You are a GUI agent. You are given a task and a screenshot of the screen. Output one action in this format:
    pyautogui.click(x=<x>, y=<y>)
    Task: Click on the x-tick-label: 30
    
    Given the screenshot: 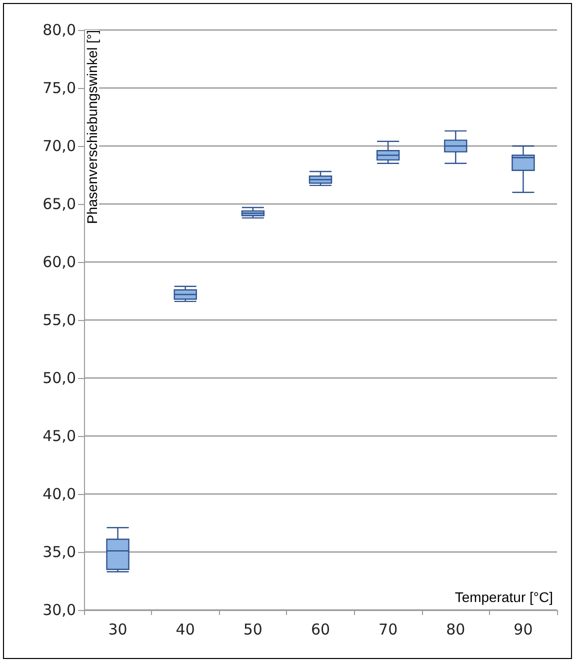 What is the action you would take?
    pyautogui.click(x=118, y=629)
    